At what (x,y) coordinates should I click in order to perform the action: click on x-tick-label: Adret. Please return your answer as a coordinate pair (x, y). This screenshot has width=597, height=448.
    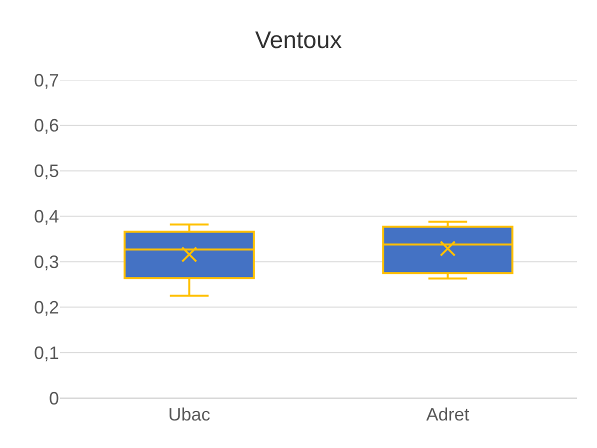
    Looking at the image, I should click on (448, 414).